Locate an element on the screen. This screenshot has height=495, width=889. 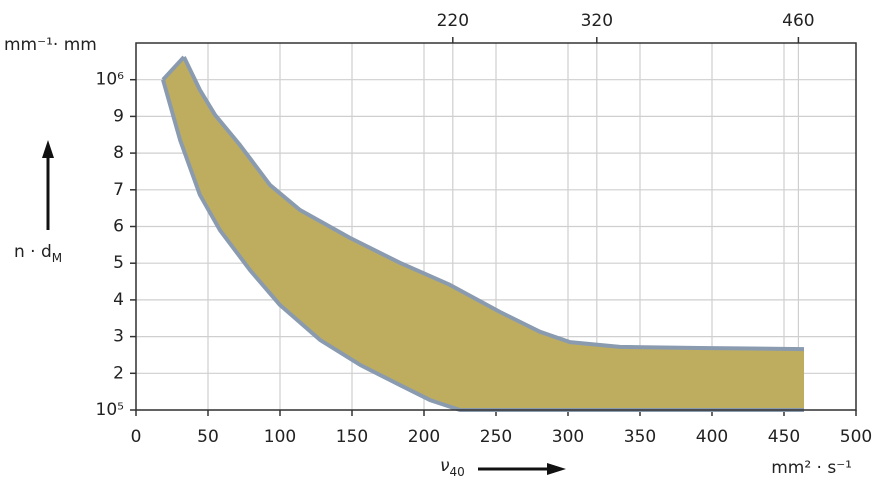
band-edge-left is located at coordinates (173, 68).